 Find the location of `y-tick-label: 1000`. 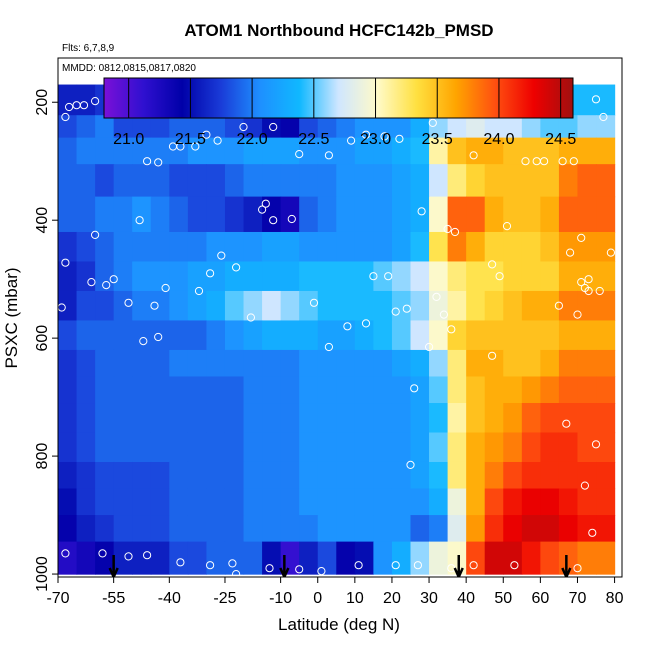

y-tick-label: 1000 is located at coordinates (42, 574).